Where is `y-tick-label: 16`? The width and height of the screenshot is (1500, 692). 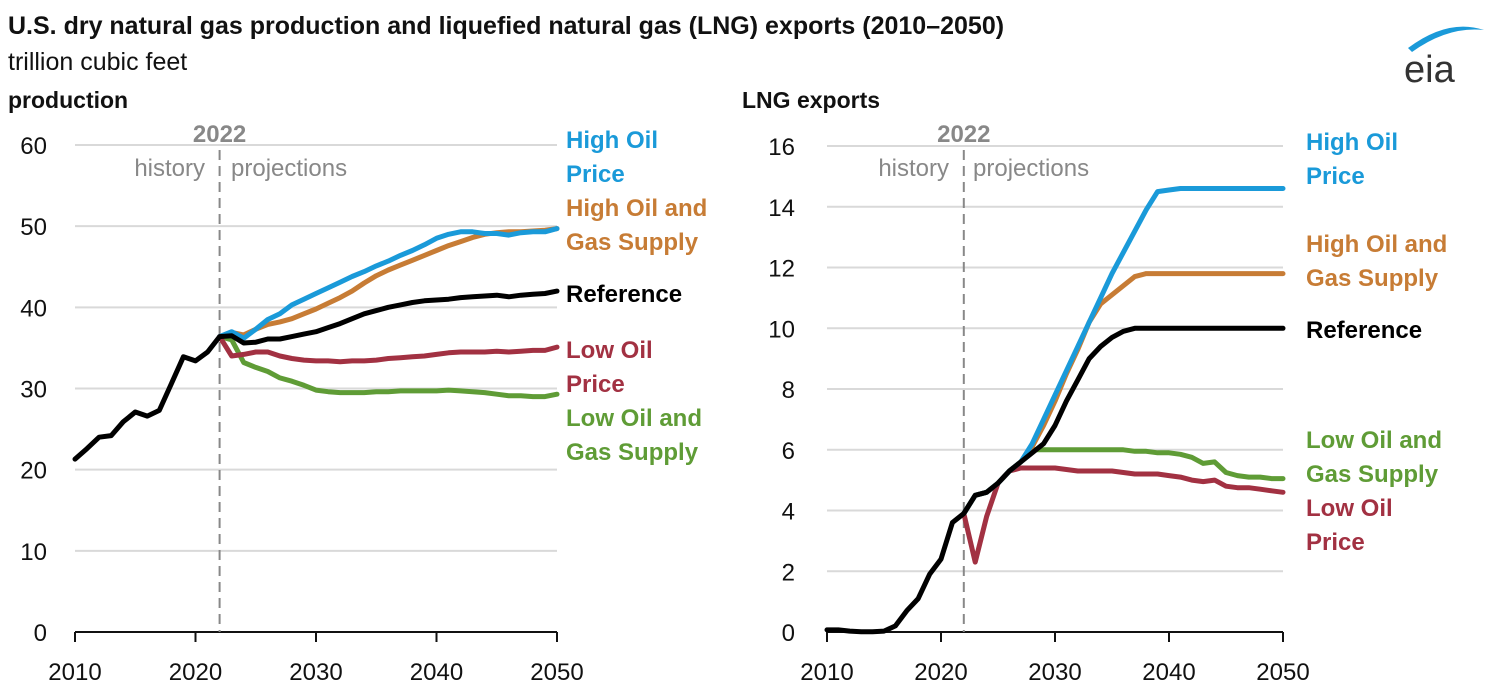
y-tick-label: 16 is located at coordinates (781, 147).